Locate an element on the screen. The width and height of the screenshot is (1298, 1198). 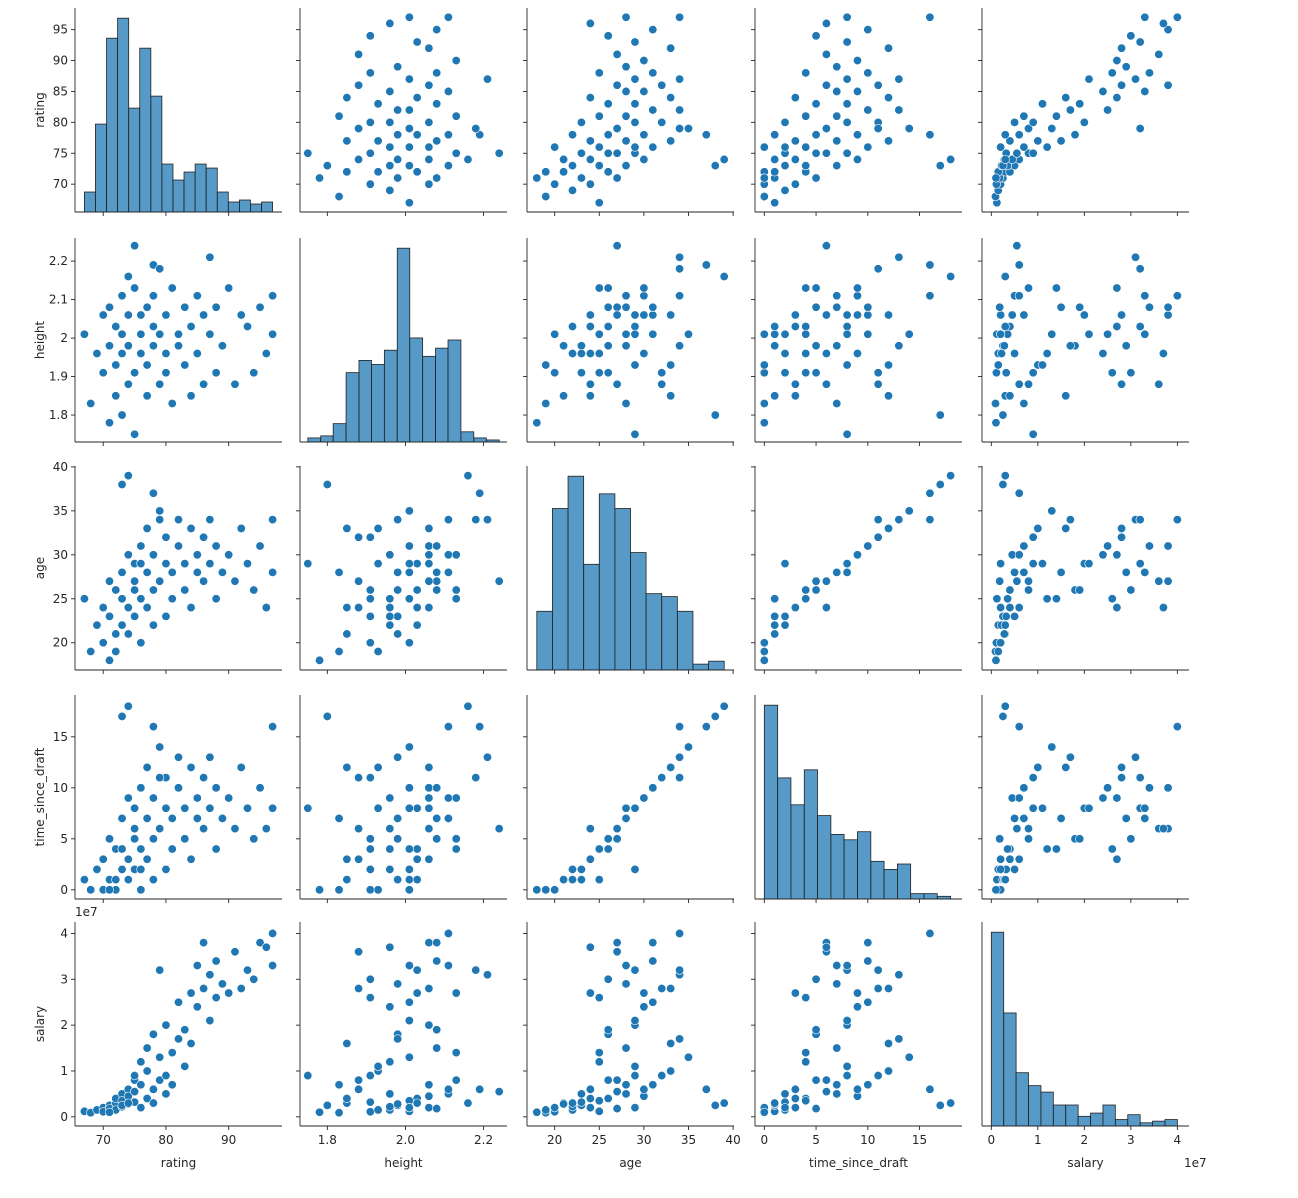
x-axis-label: time_since_draft is located at coordinates (858, 1163).